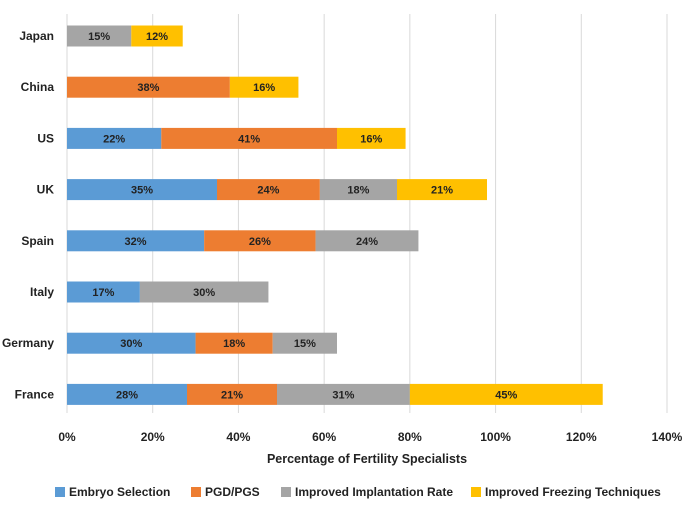  I want to click on x-tick-label: 60%, so click(324, 437).